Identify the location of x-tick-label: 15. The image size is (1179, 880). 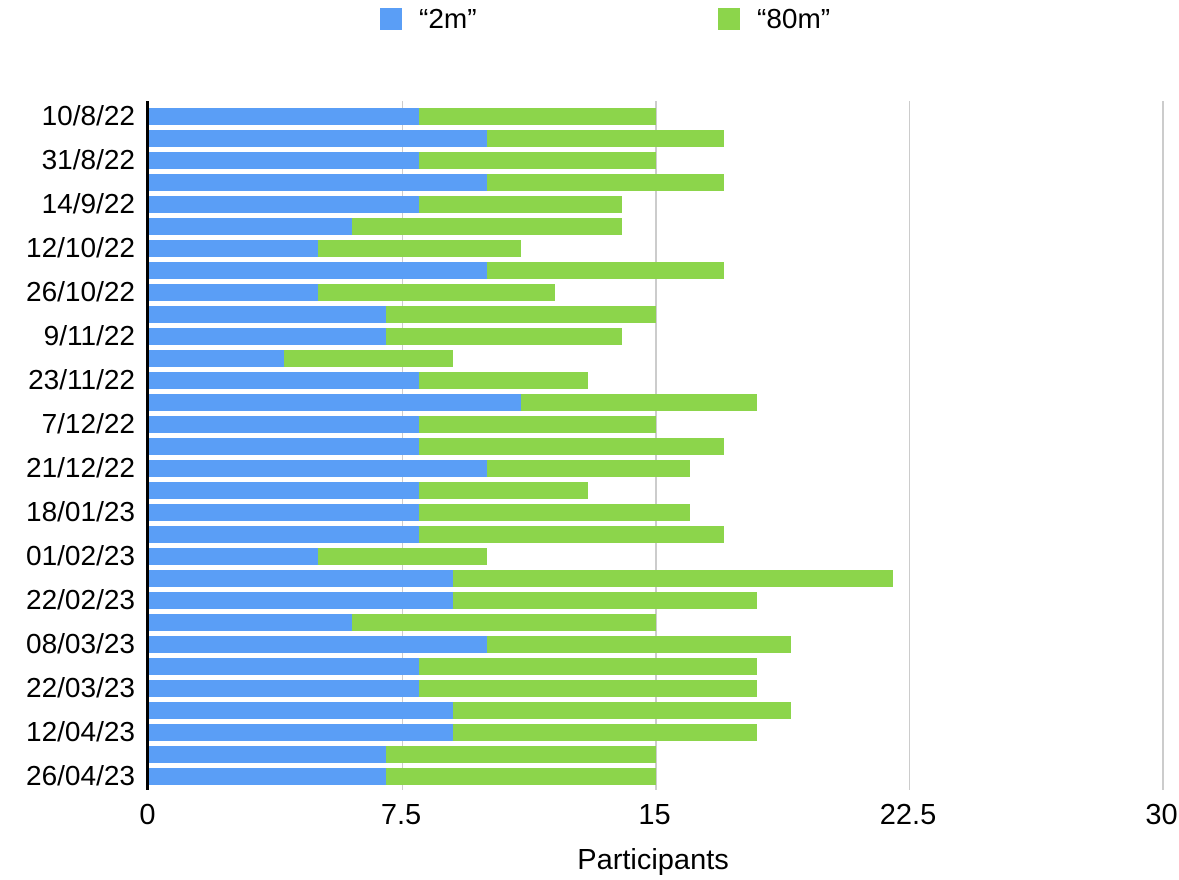
(654, 815).